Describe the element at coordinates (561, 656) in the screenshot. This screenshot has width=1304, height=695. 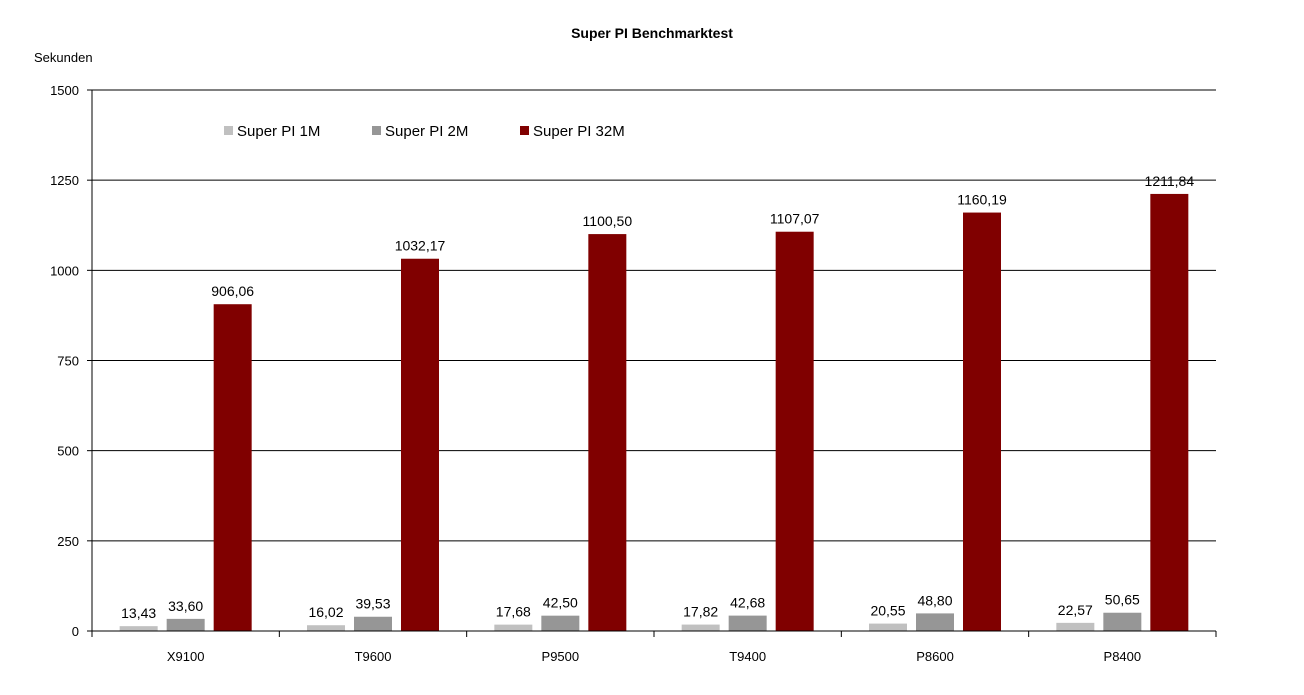
I see `x-tick-label: P9500` at that location.